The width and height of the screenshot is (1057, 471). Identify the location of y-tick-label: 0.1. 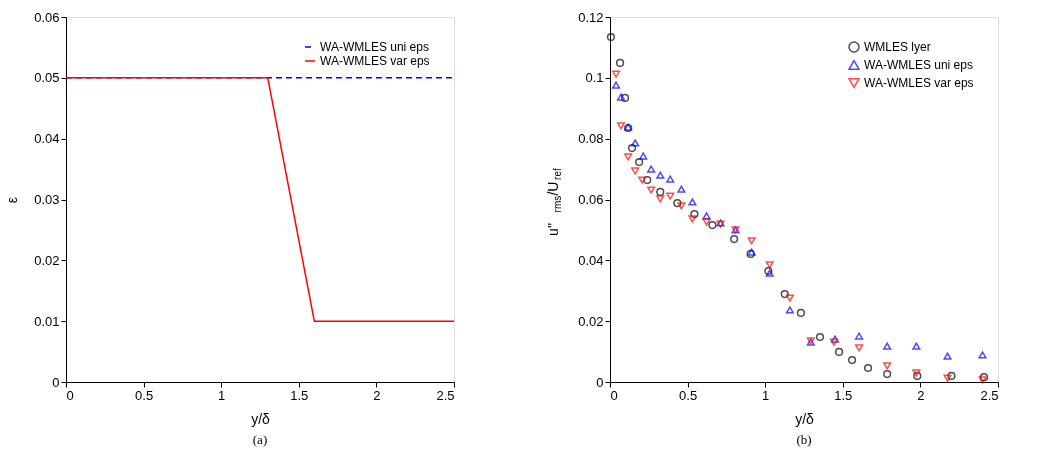
(594, 78).